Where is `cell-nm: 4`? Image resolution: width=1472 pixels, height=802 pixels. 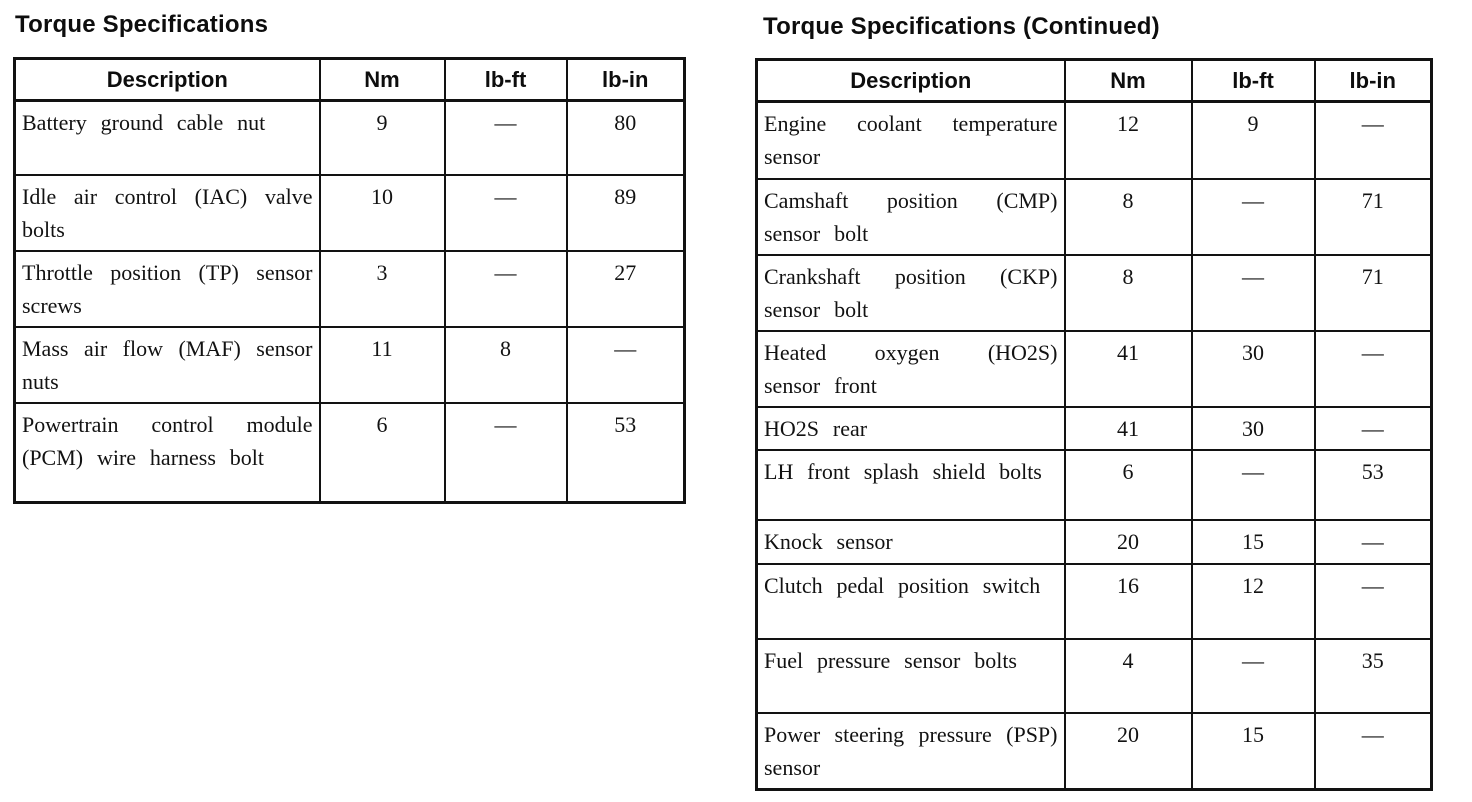
cell-nm: 4 is located at coordinates (1128, 675).